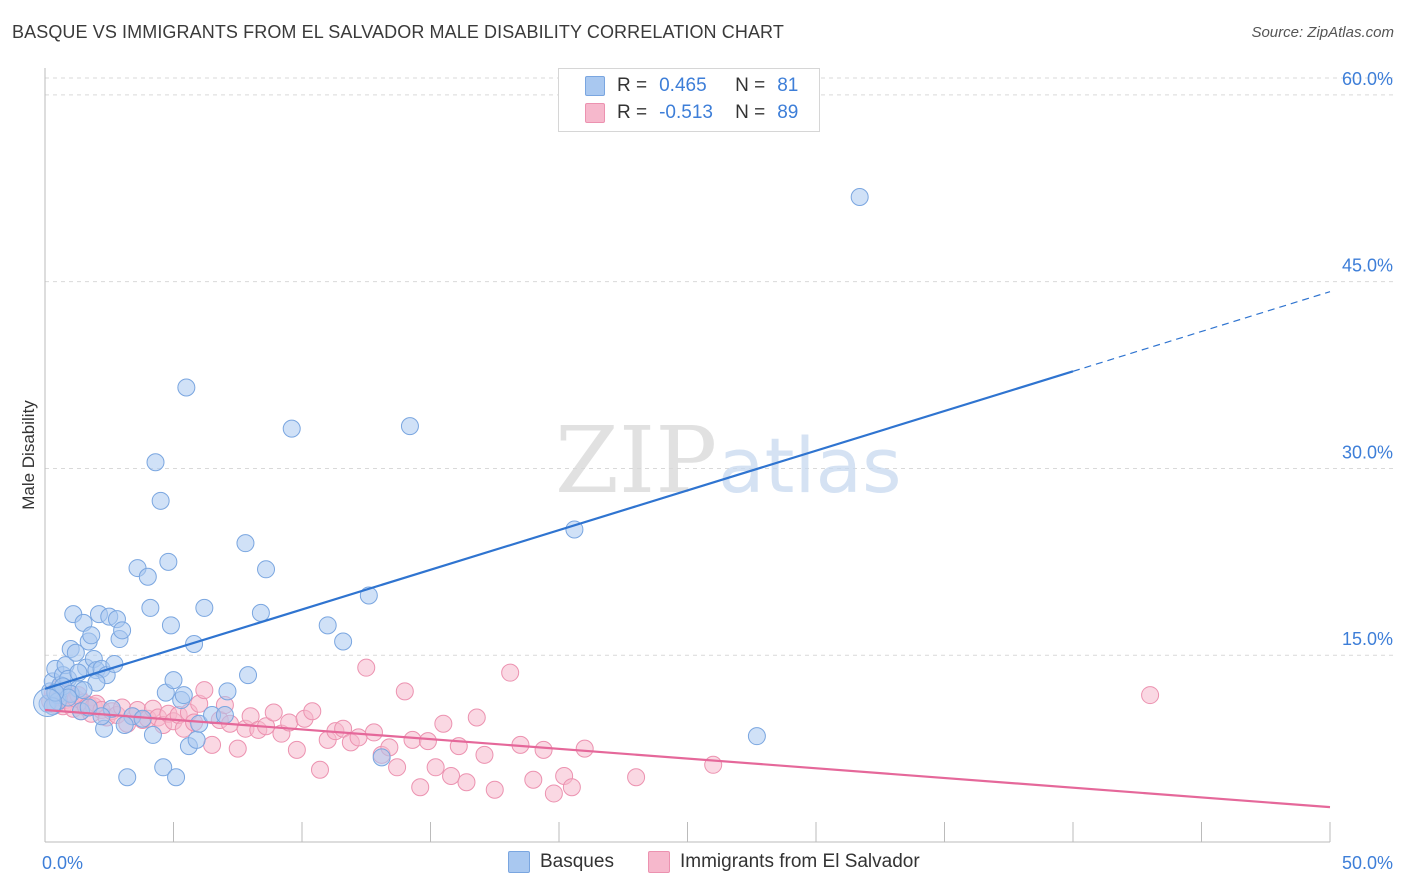  I want to click on legend-r-label: R =, so click(632, 85).